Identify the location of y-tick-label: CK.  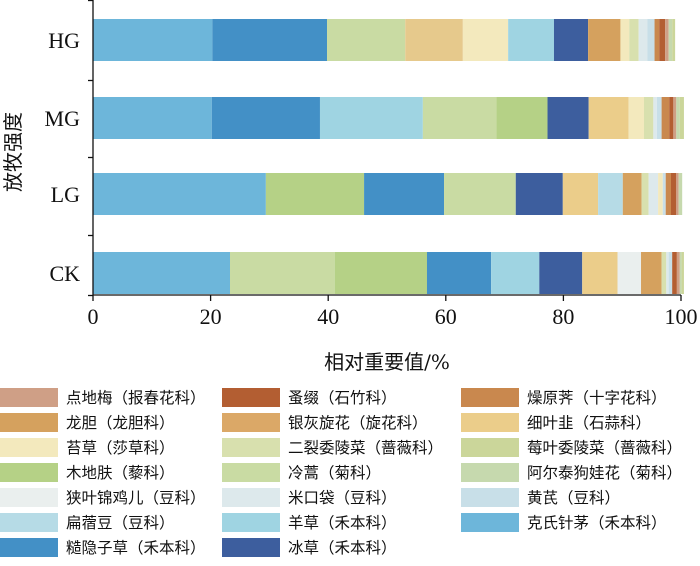
(64, 273).